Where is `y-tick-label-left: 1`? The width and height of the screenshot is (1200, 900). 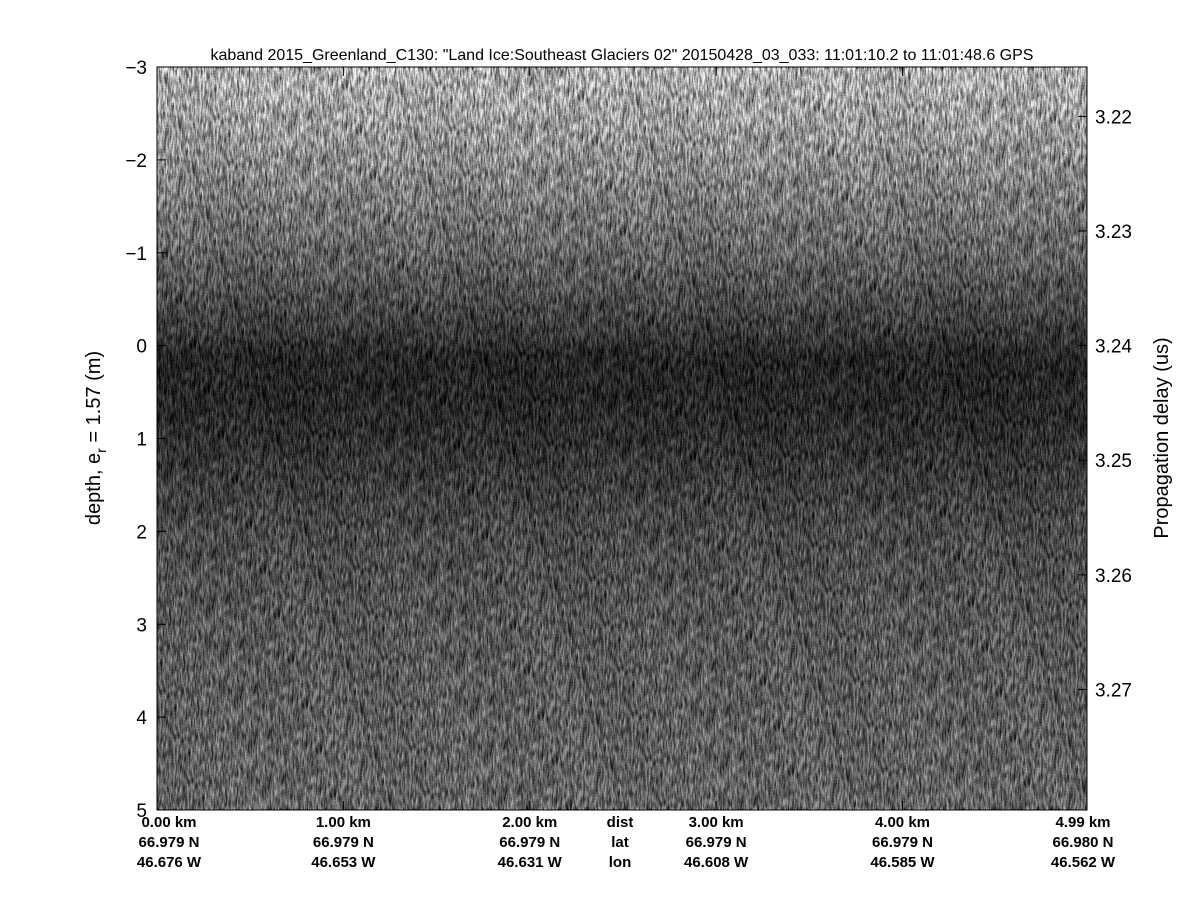 y-tick-label-left: 1 is located at coordinates (141, 440).